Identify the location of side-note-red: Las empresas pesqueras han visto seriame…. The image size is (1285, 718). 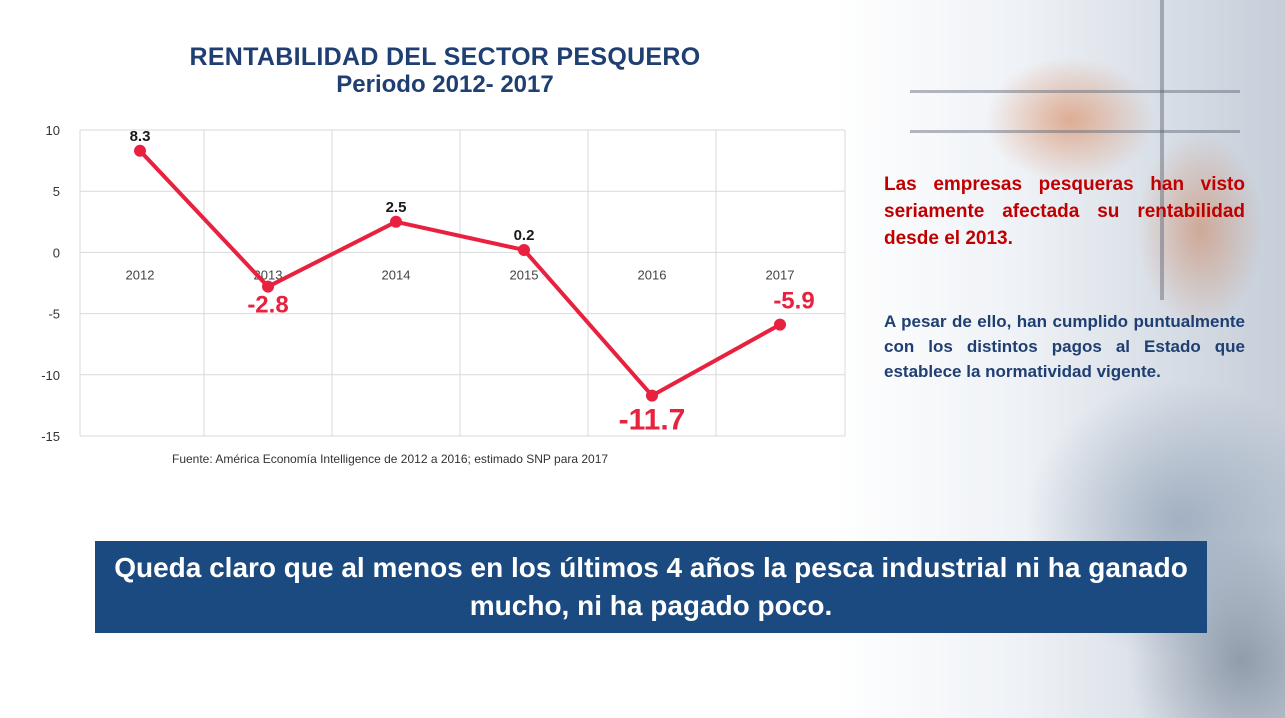
(1064, 211).